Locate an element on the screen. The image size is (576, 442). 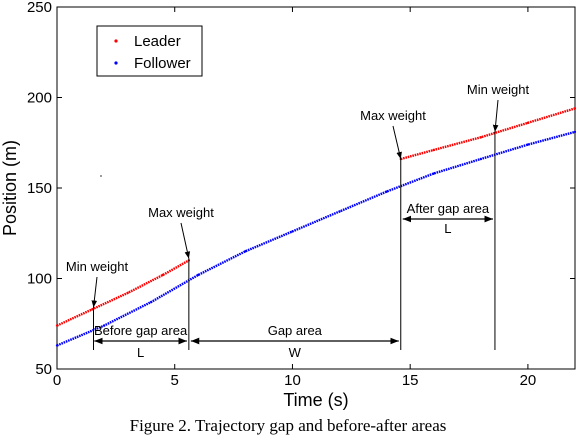
y-tick-label: 250 is located at coordinates (39, 8).